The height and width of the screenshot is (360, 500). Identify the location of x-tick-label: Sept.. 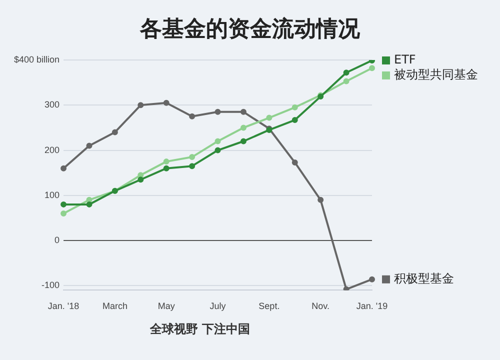
(269, 306).